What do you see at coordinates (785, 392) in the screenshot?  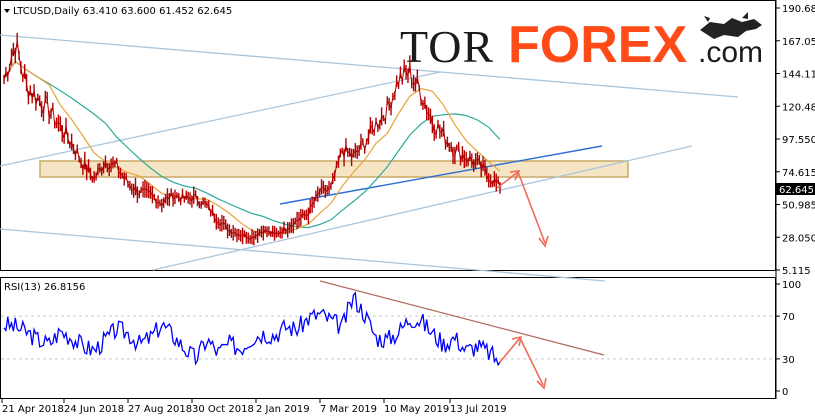 I see `rsi-y-tick-label: 0` at bounding box center [785, 392].